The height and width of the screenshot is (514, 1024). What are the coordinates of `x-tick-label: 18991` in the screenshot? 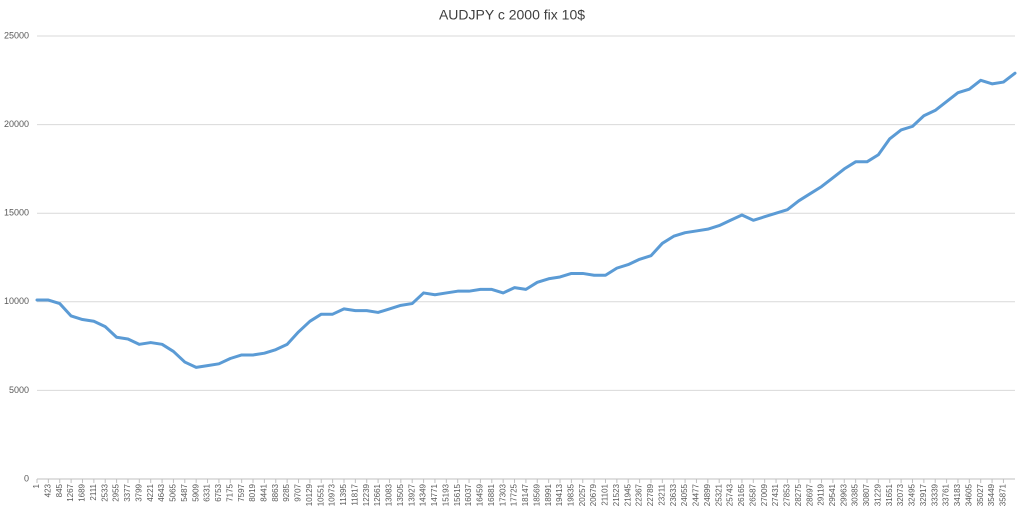 It's located at (548, 494).